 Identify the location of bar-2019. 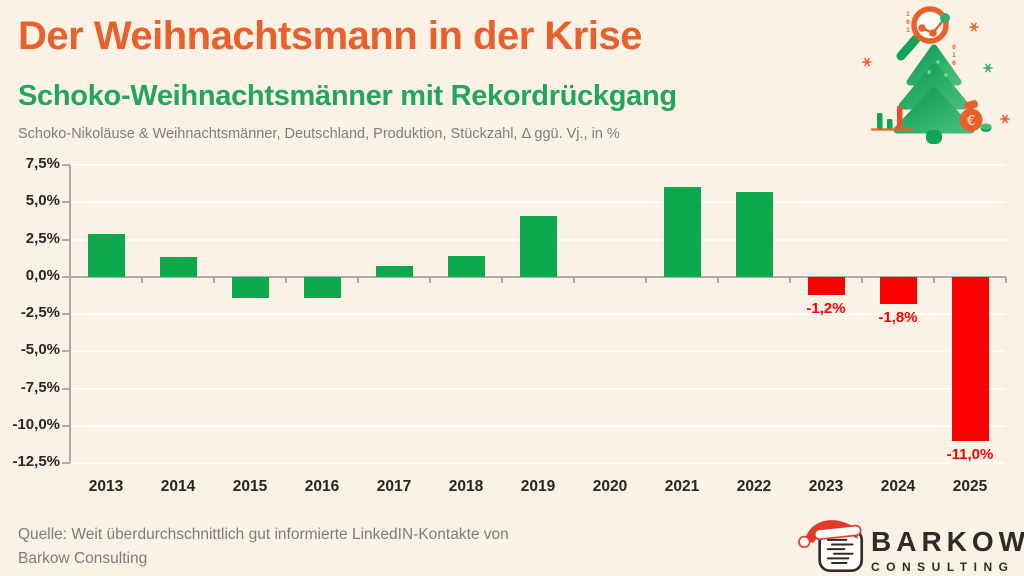
(538, 246).